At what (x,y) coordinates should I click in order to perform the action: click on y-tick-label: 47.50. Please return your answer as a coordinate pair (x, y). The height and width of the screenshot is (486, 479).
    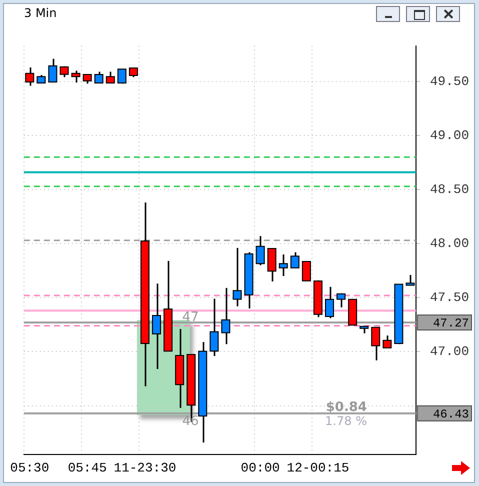
    Looking at the image, I should click on (450, 298).